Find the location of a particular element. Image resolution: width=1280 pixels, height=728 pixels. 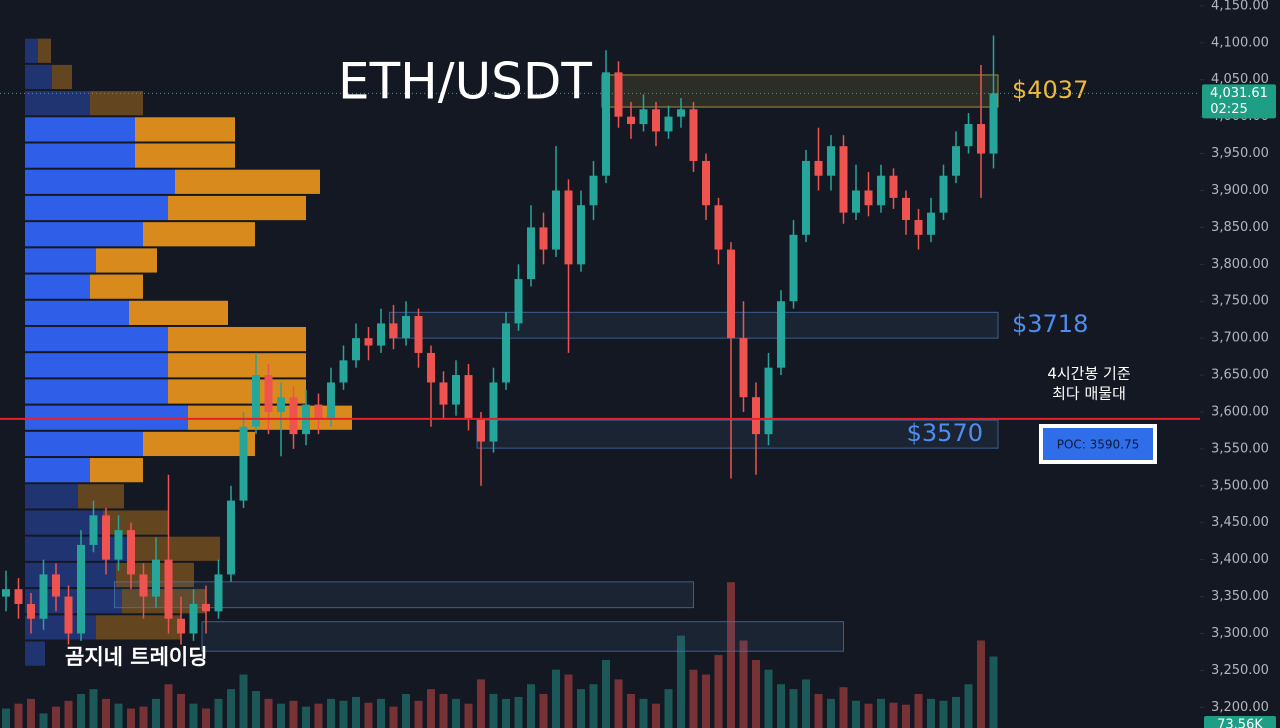

y-tick-label: 3,600.00 is located at coordinates (1240, 411).